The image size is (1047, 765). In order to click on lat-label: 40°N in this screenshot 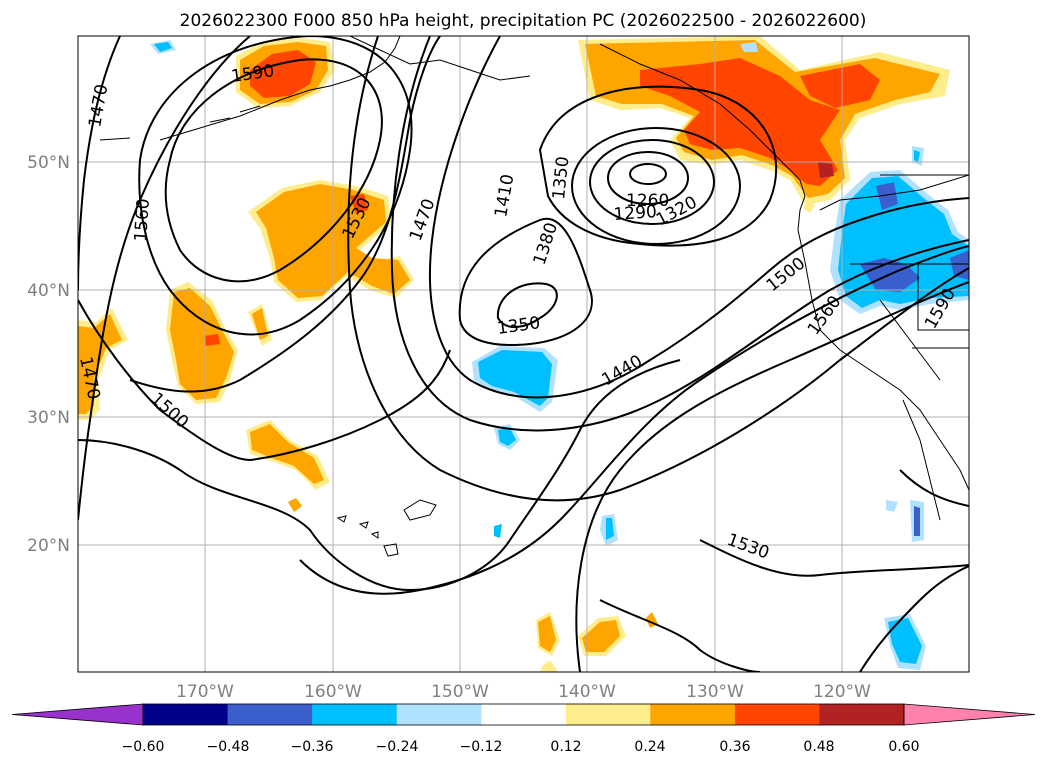, I will do `click(48, 291)`.